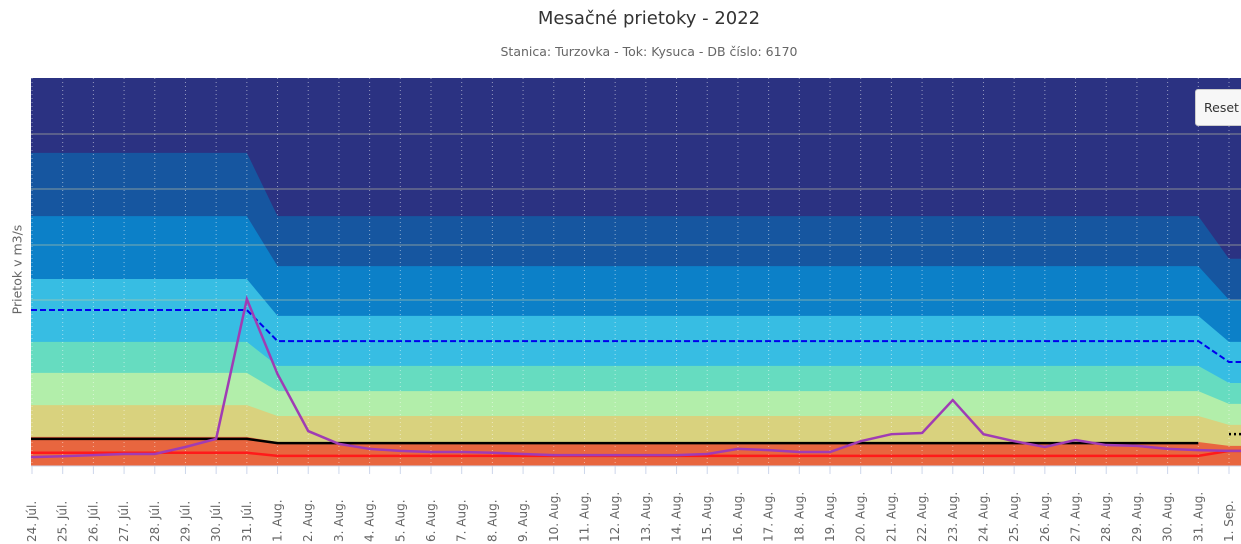 This screenshot has height=544, width=1241. I want to click on x-tick-label: 30. Aug., so click(1168, 517).